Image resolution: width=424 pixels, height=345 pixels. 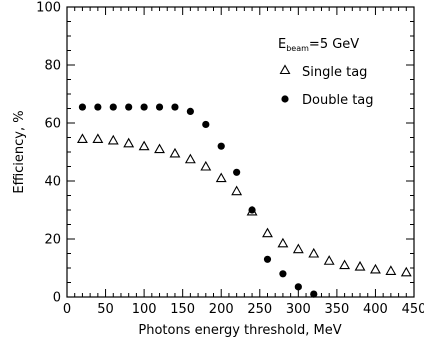 I want to click on x-tick-label: 400, so click(x=375, y=309).